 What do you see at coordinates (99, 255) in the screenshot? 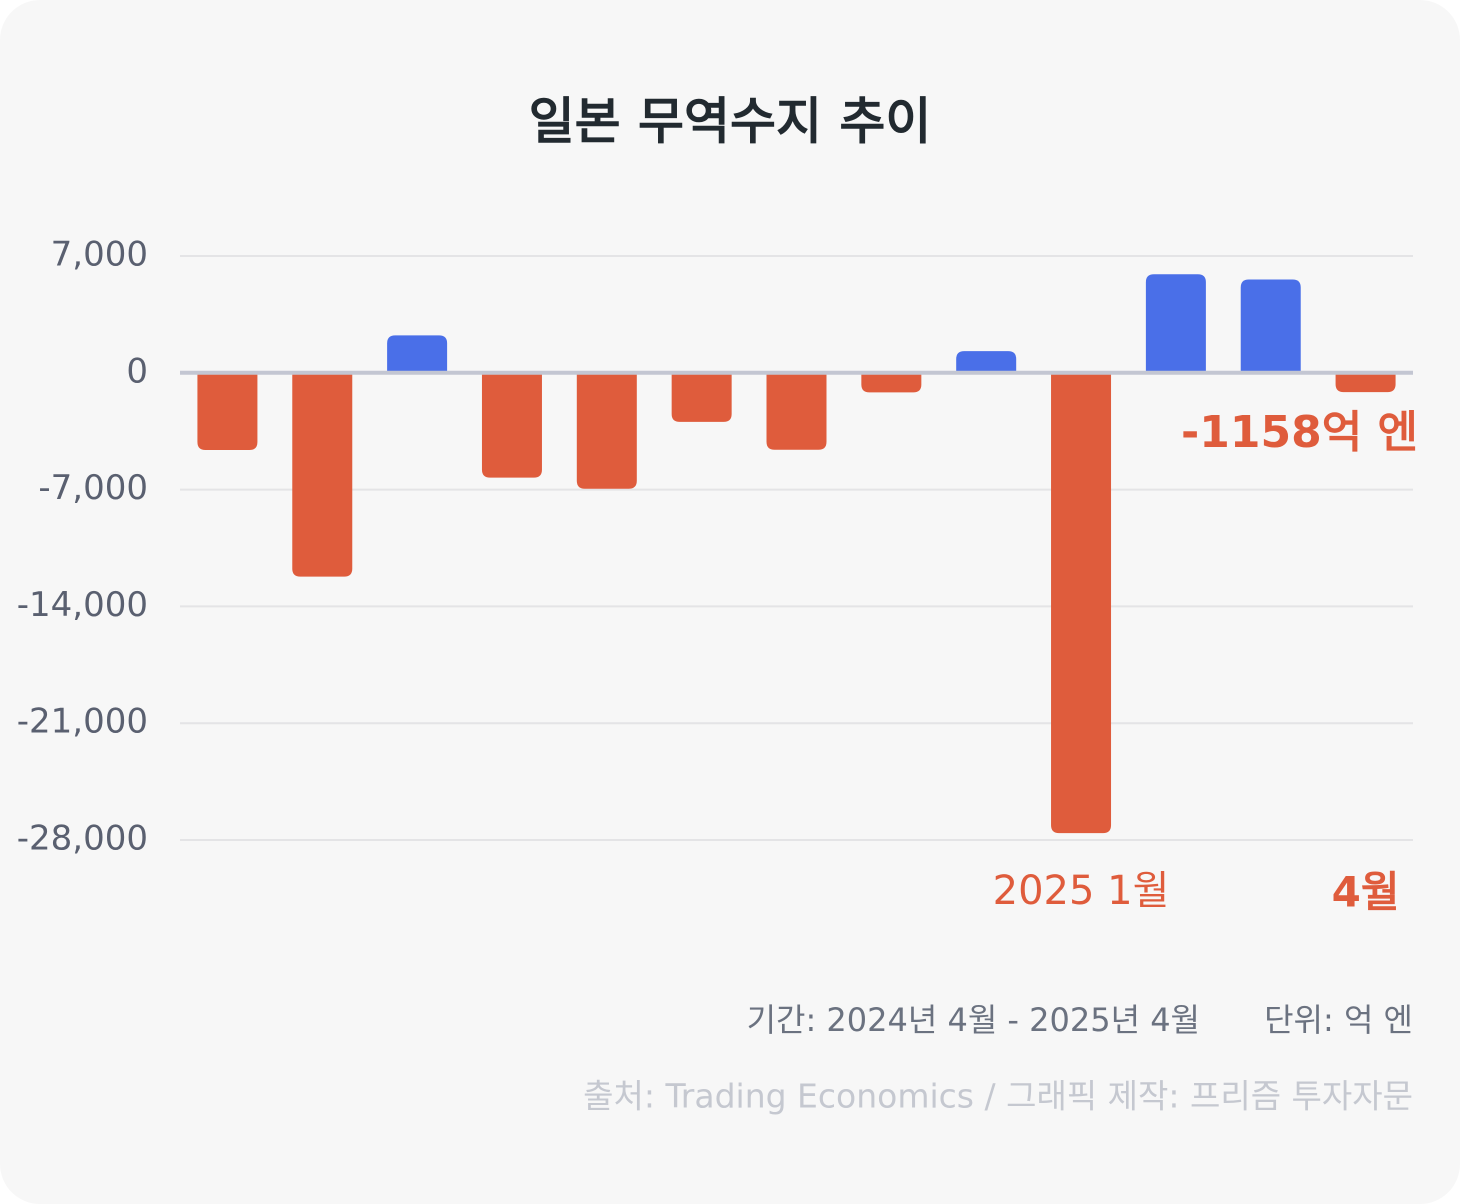
I see `y-tick-label: 7,000` at bounding box center [99, 255].